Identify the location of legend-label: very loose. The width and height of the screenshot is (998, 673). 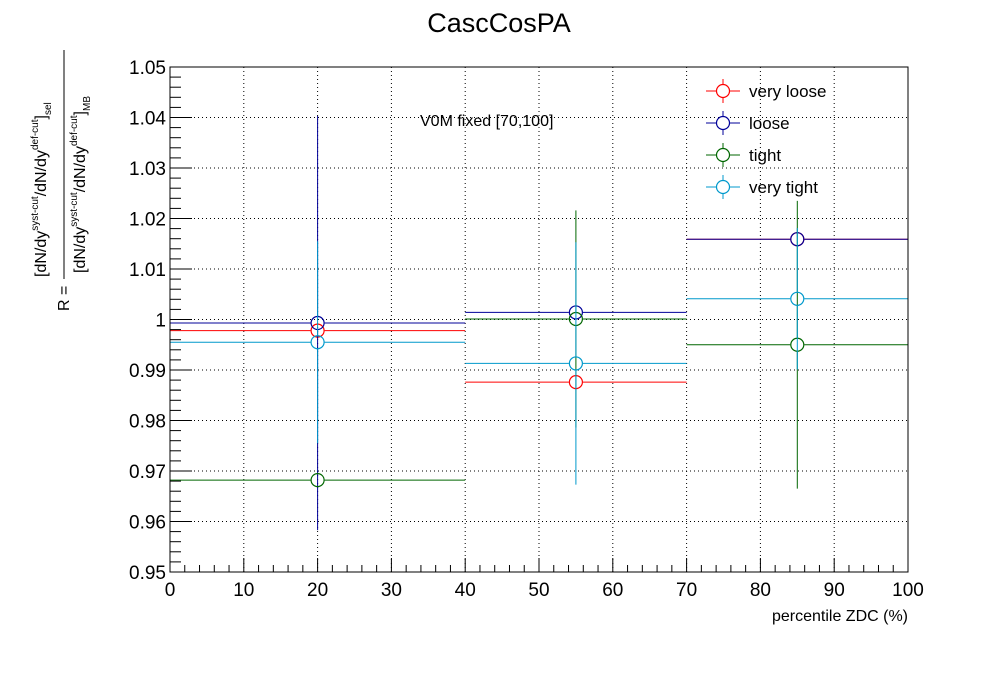
(787, 91).